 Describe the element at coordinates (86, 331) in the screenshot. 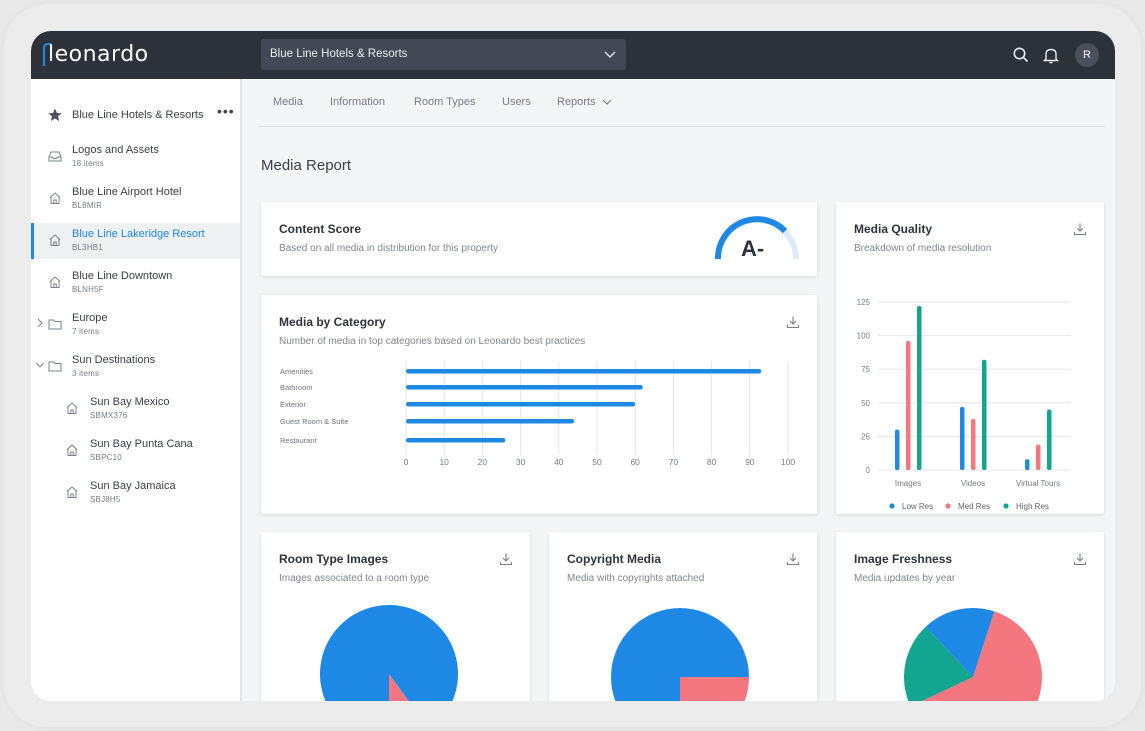

I see `sidebar-item-sub: 7 items` at that location.